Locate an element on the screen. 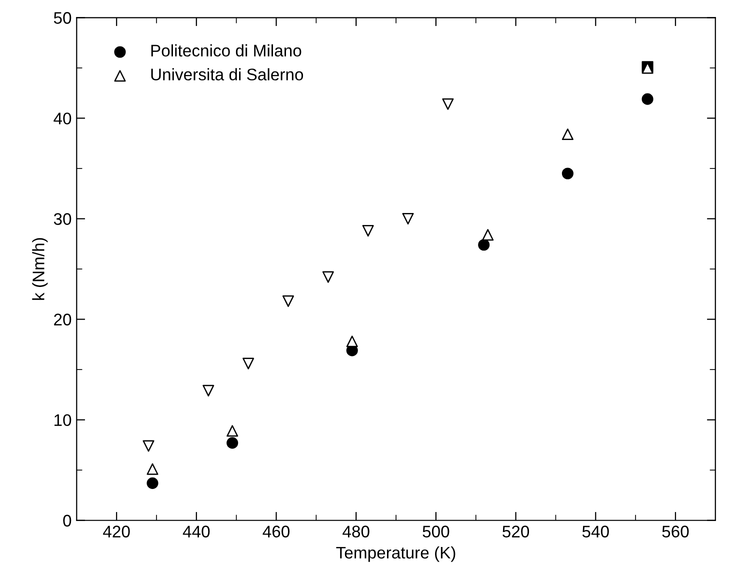 The width and height of the screenshot is (730, 588). x-axis-title: Temperature (K) is located at coordinates (396, 554).